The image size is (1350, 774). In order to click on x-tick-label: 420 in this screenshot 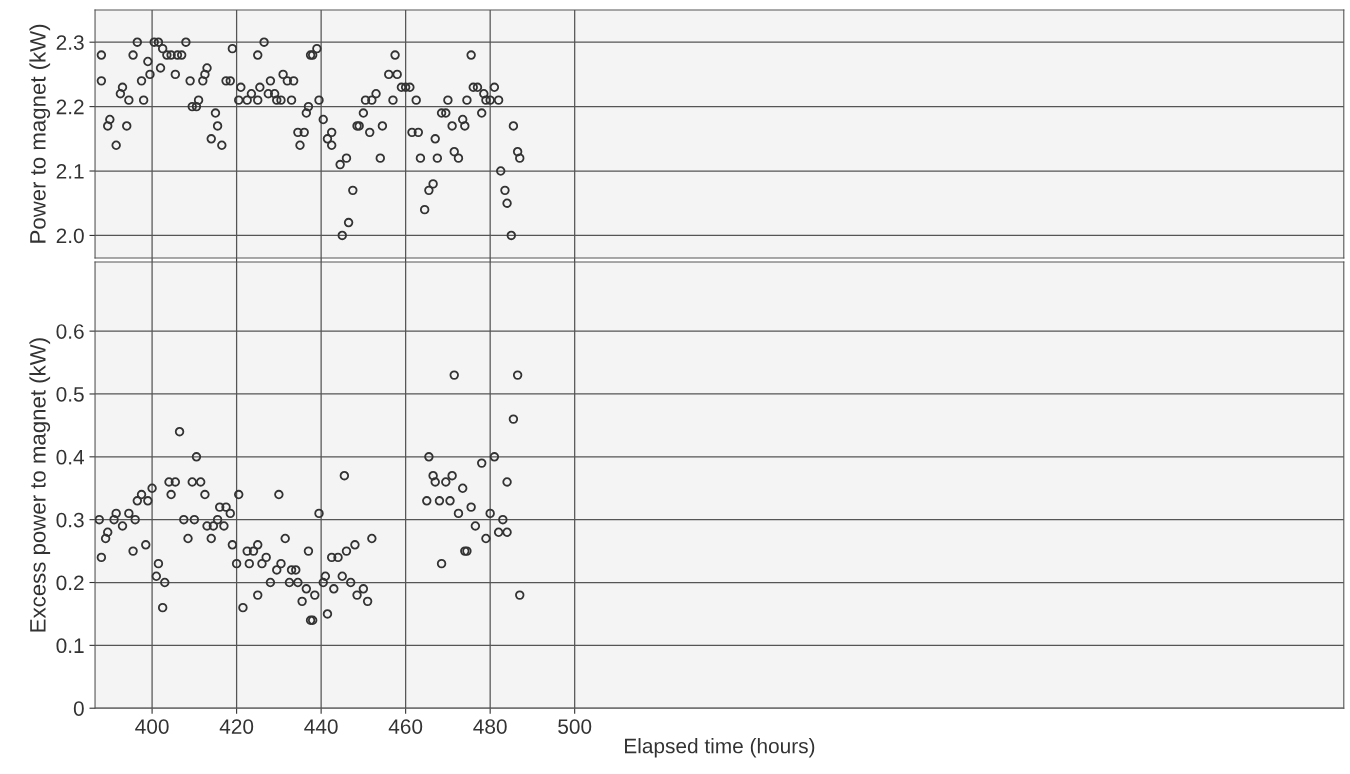, I will do `click(236, 726)`.